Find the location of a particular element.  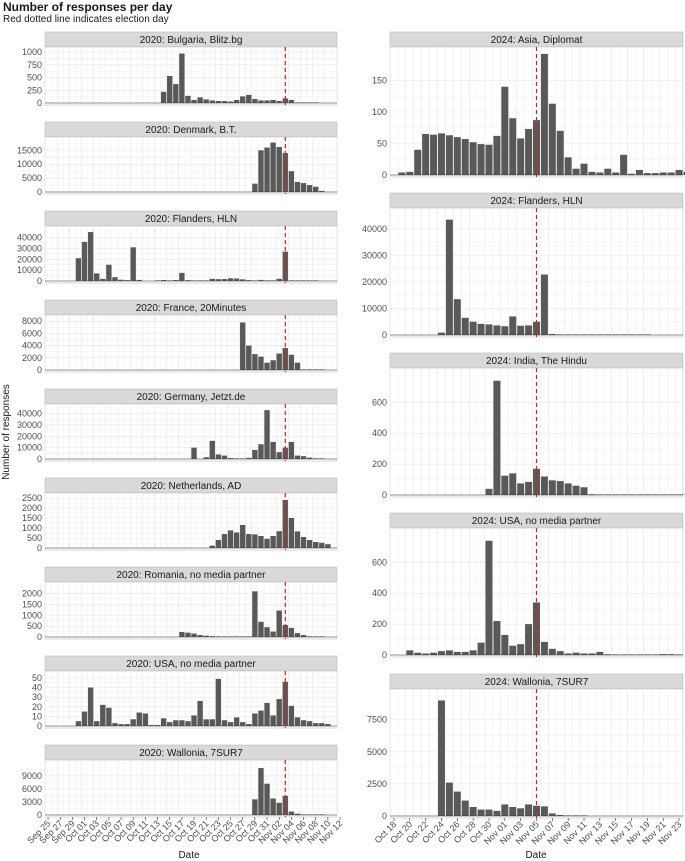

y-tick-label: 1000 is located at coordinates (32, 528).